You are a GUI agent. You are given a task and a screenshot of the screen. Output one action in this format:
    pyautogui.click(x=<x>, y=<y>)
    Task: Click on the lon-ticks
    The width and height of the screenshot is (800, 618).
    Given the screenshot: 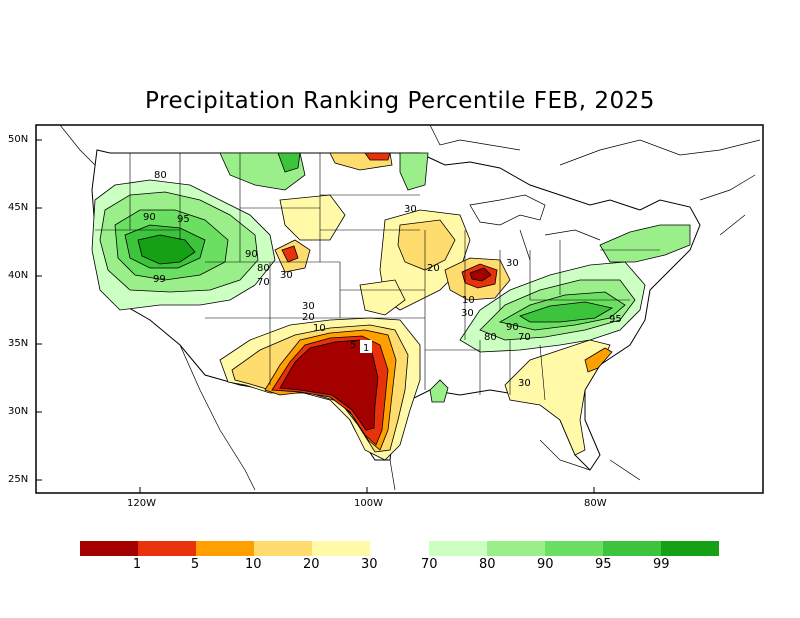 What is the action you would take?
    pyautogui.click(x=367, y=490)
    